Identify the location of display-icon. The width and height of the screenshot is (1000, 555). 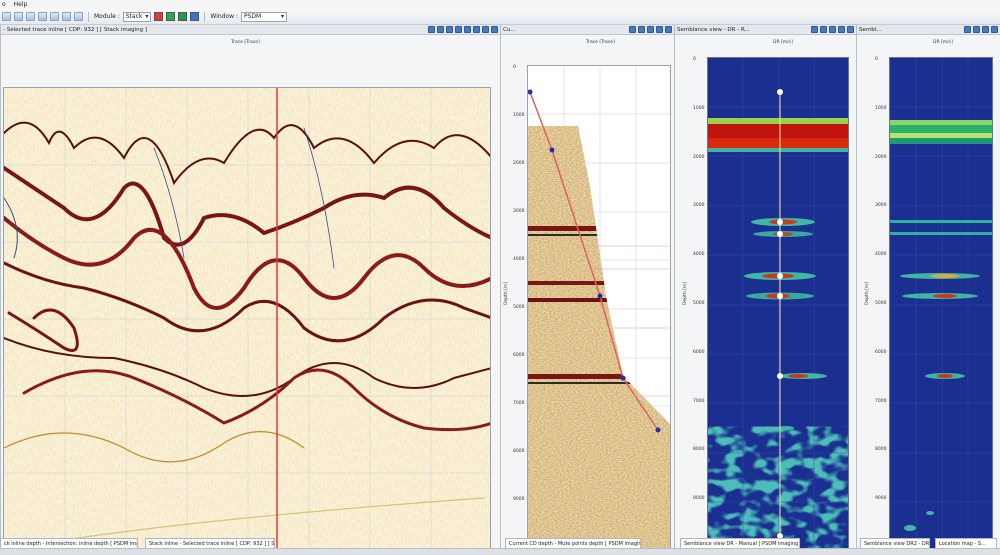
(476, 29).